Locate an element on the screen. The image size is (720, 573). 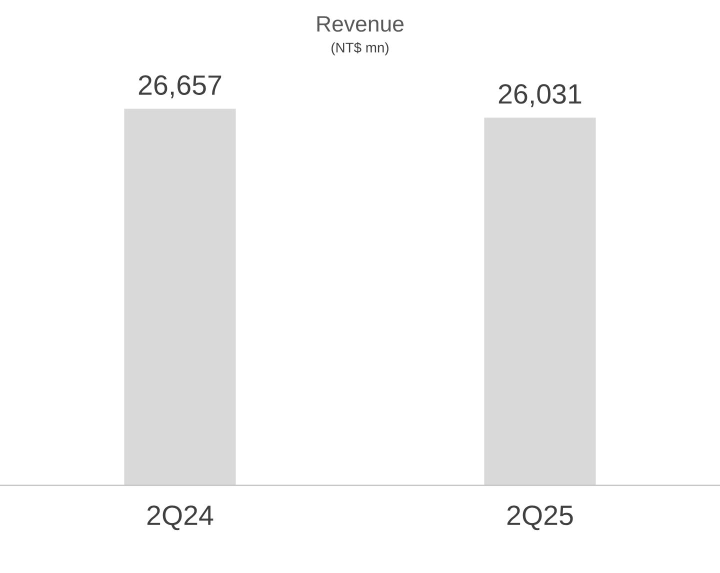
data-label: 26,657 is located at coordinates (180, 86).